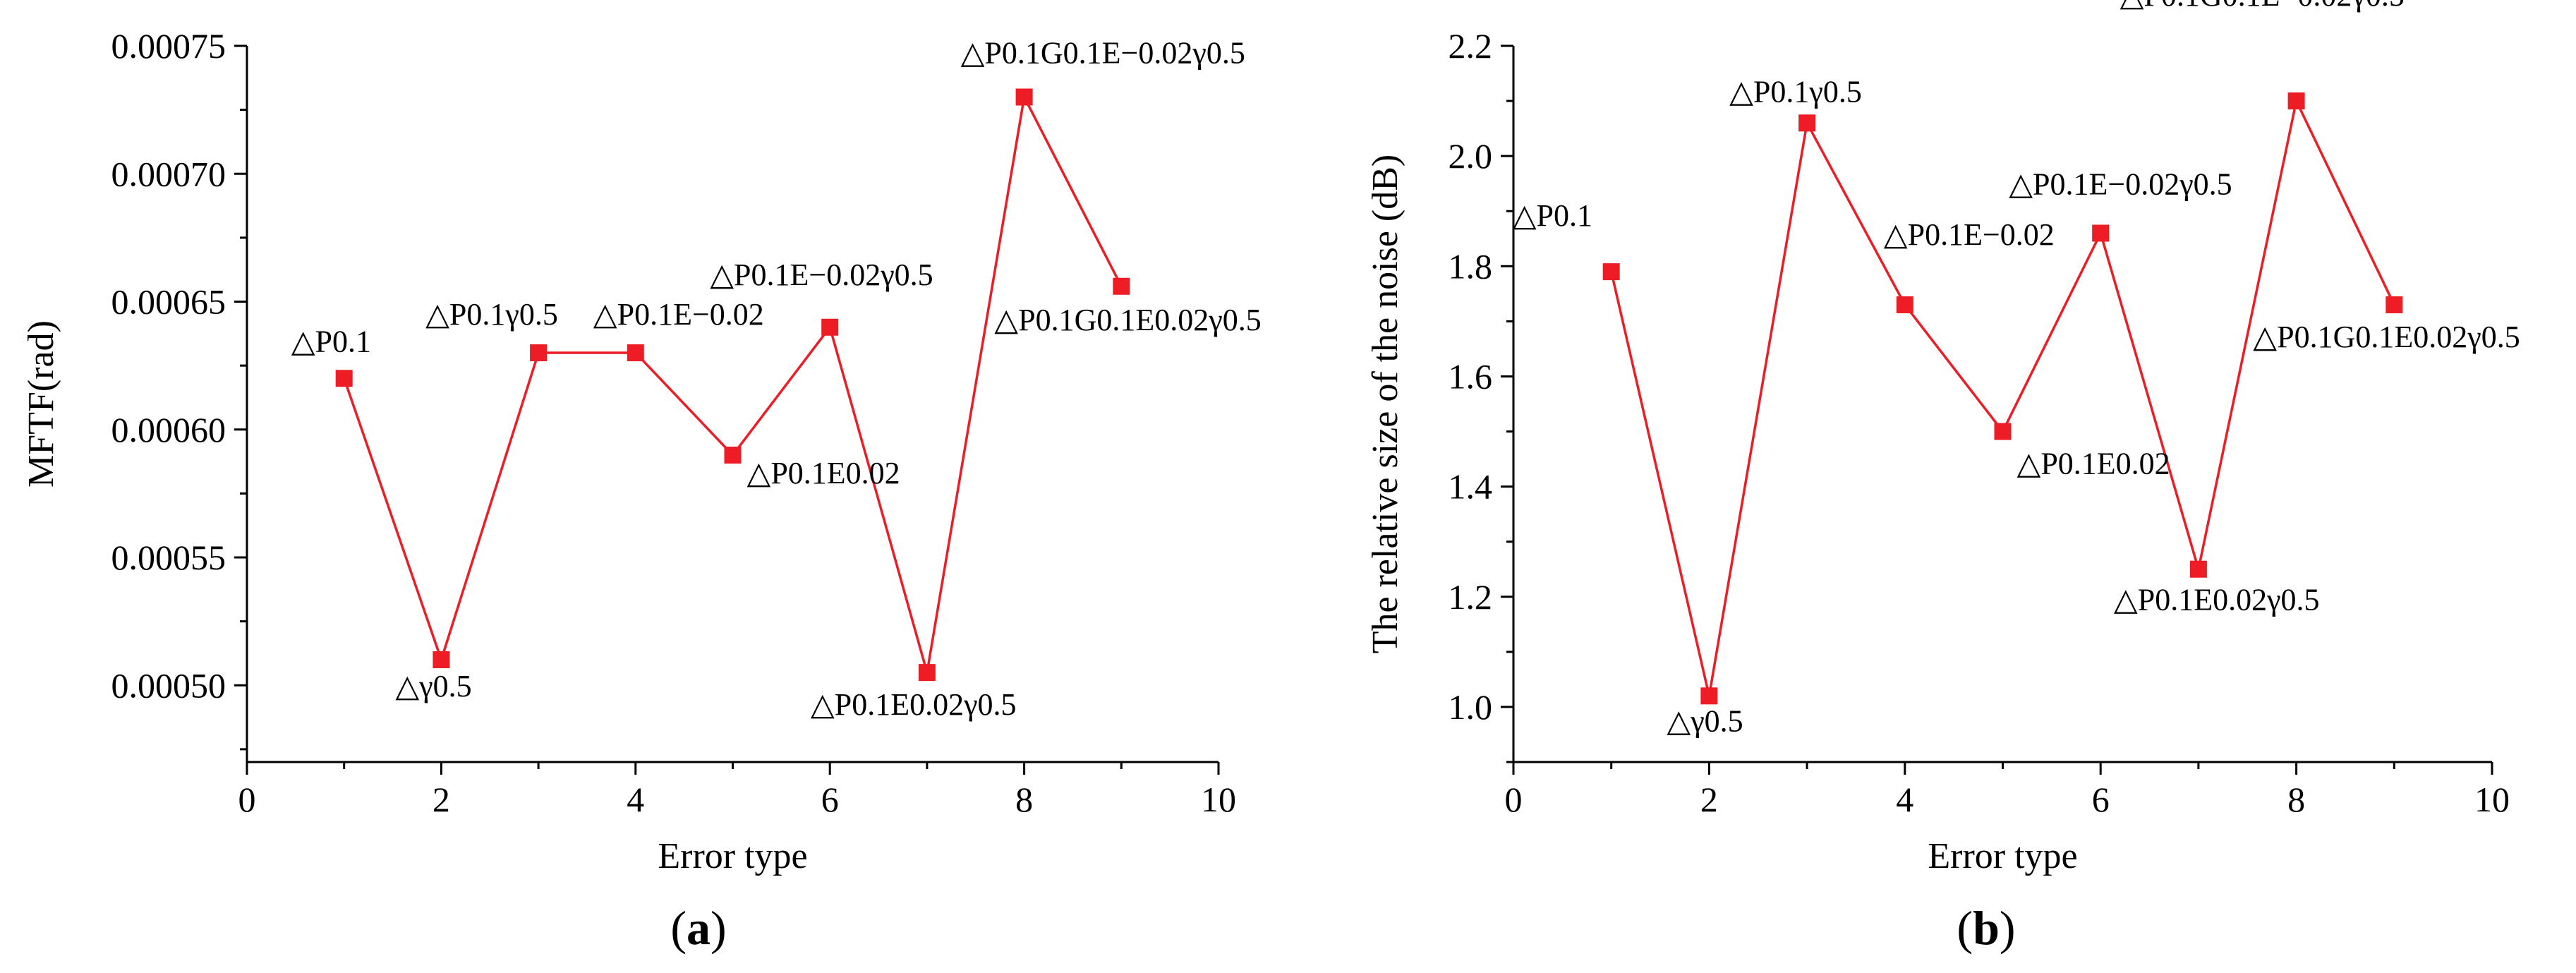  I want to click on y-tick-label: 1.8, so click(1471, 266).